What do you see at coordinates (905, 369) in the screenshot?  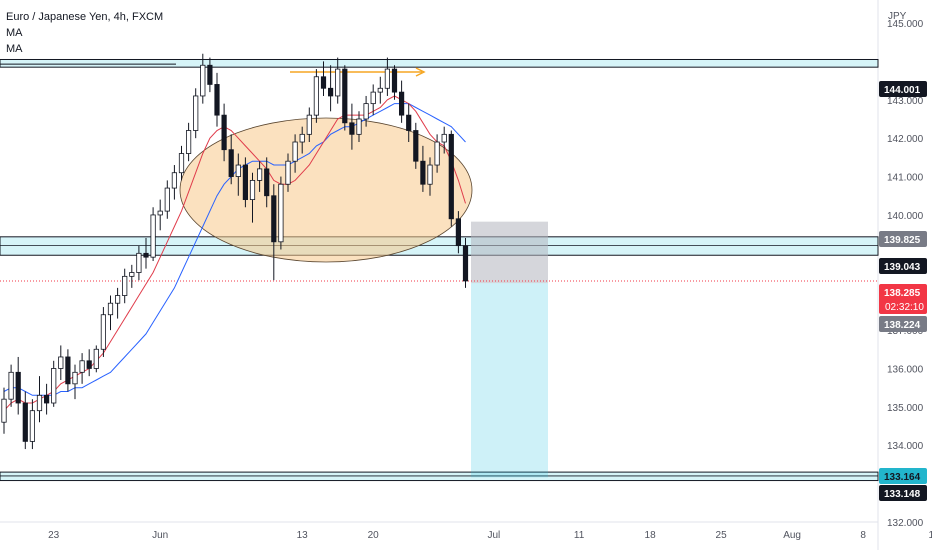 I see `y-tick-label: 136.000` at bounding box center [905, 369].